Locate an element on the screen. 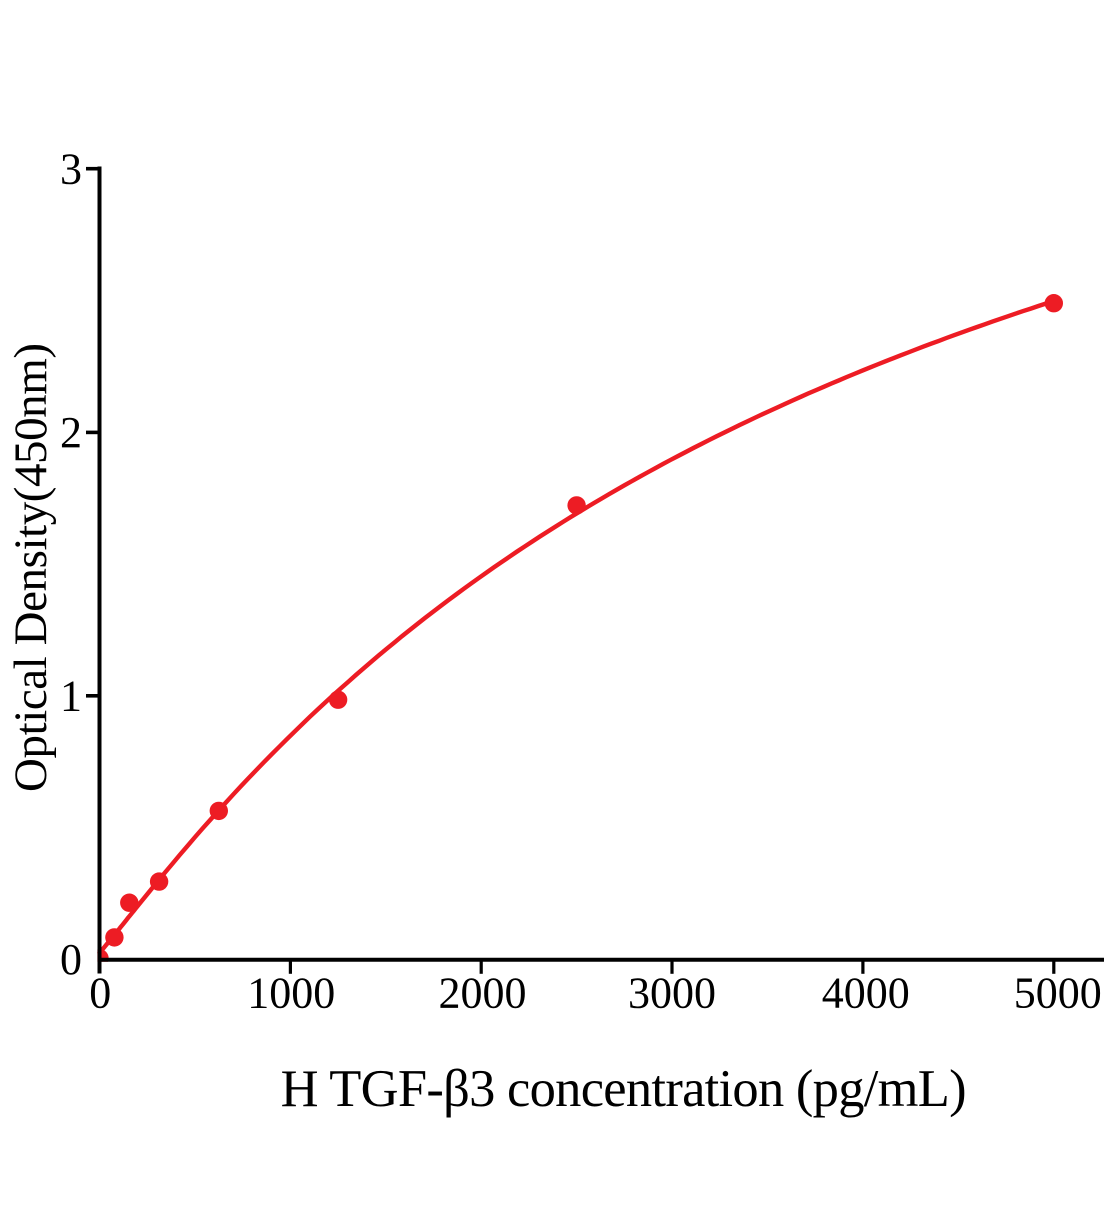 The height and width of the screenshot is (1205, 1104). svg-text: 1 is located at coordinates (71, 695).